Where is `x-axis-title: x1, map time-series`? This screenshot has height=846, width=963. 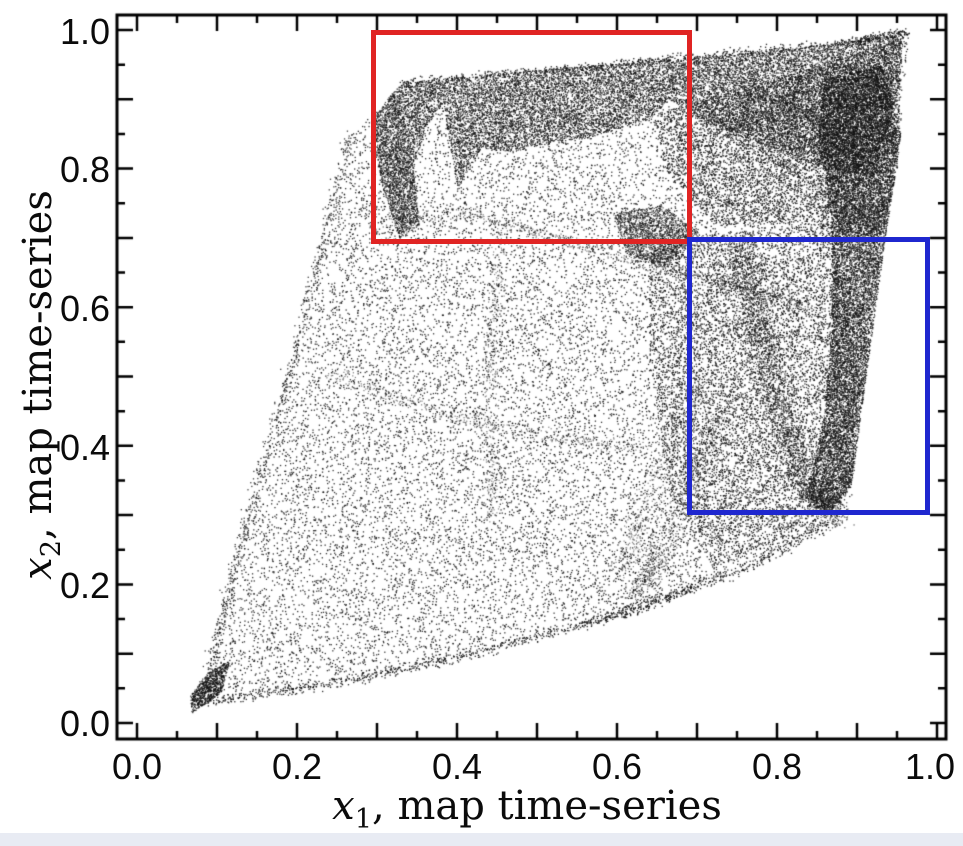 x-axis-title: x1, map time-series is located at coordinates (527, 809).